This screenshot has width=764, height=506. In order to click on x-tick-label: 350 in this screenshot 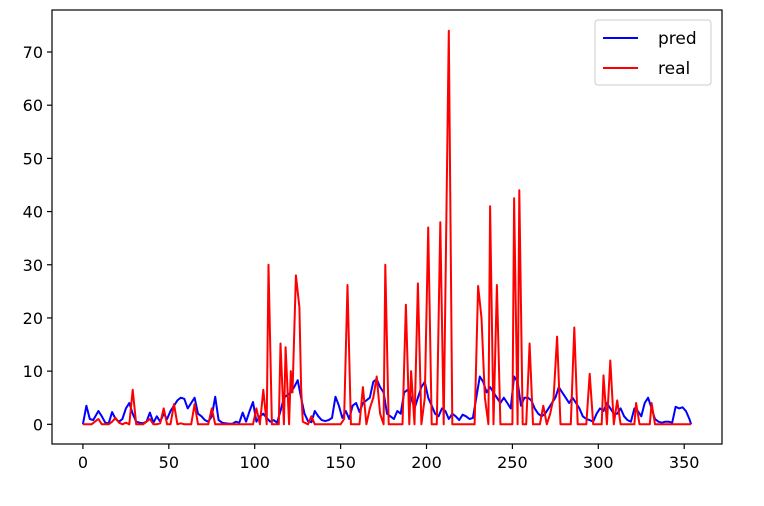, I will do `click(684, 462)`.